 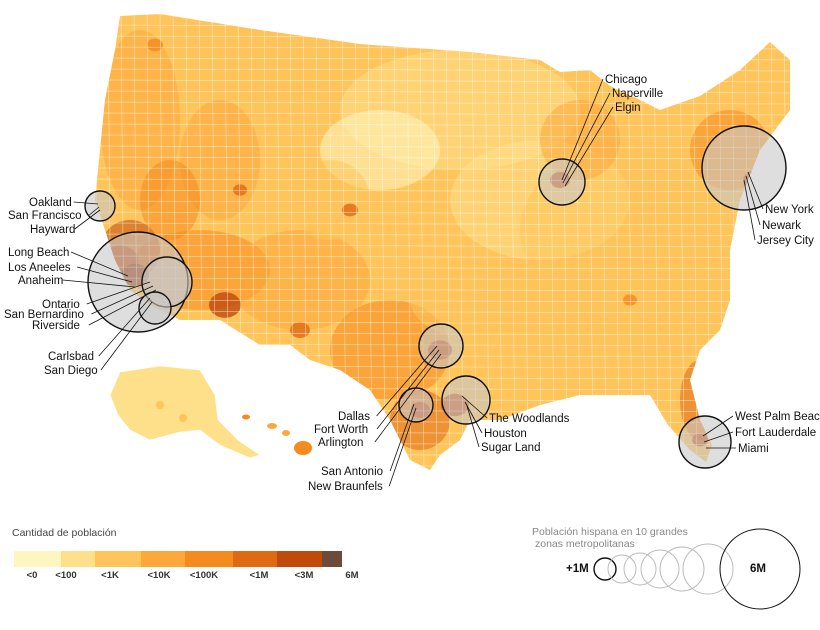 I want to click on metro-circle-san-diego, so click(x=155, y=308).